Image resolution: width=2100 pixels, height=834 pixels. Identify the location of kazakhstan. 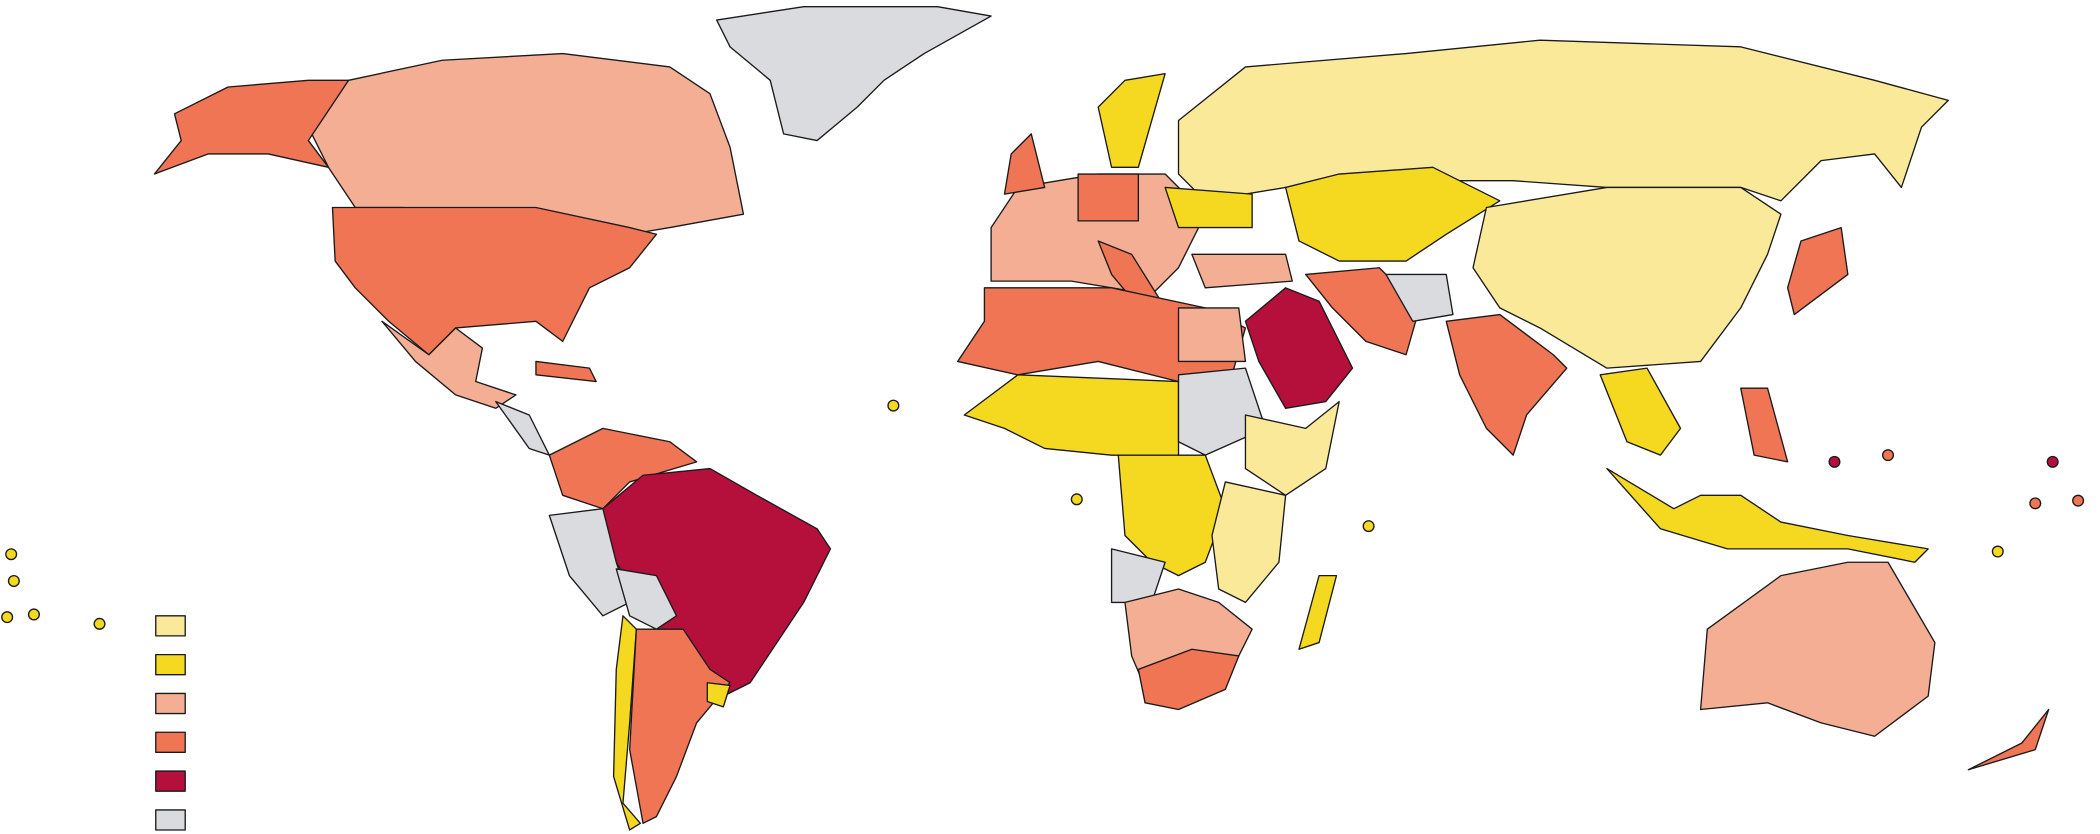
(1392, 214).